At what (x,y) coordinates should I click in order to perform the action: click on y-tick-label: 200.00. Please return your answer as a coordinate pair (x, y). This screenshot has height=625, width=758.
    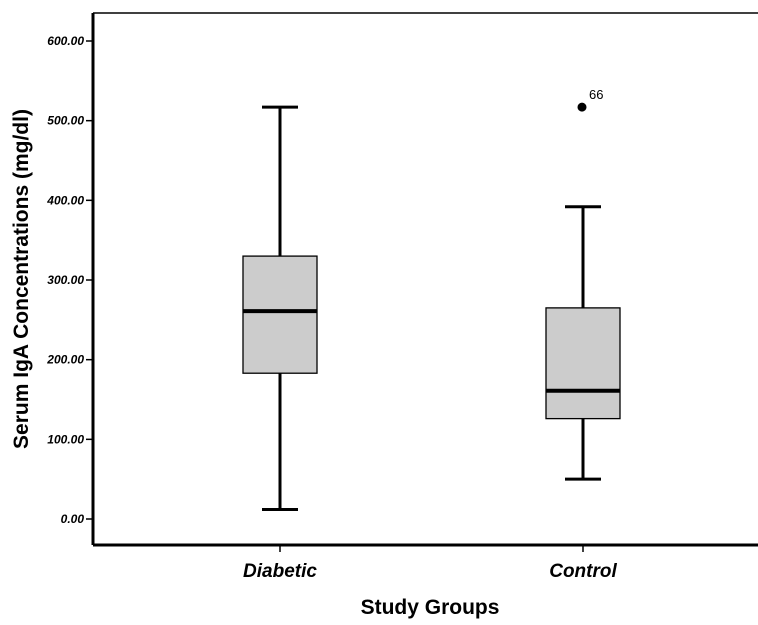
    Looking at the image, I should click on (65, 360).